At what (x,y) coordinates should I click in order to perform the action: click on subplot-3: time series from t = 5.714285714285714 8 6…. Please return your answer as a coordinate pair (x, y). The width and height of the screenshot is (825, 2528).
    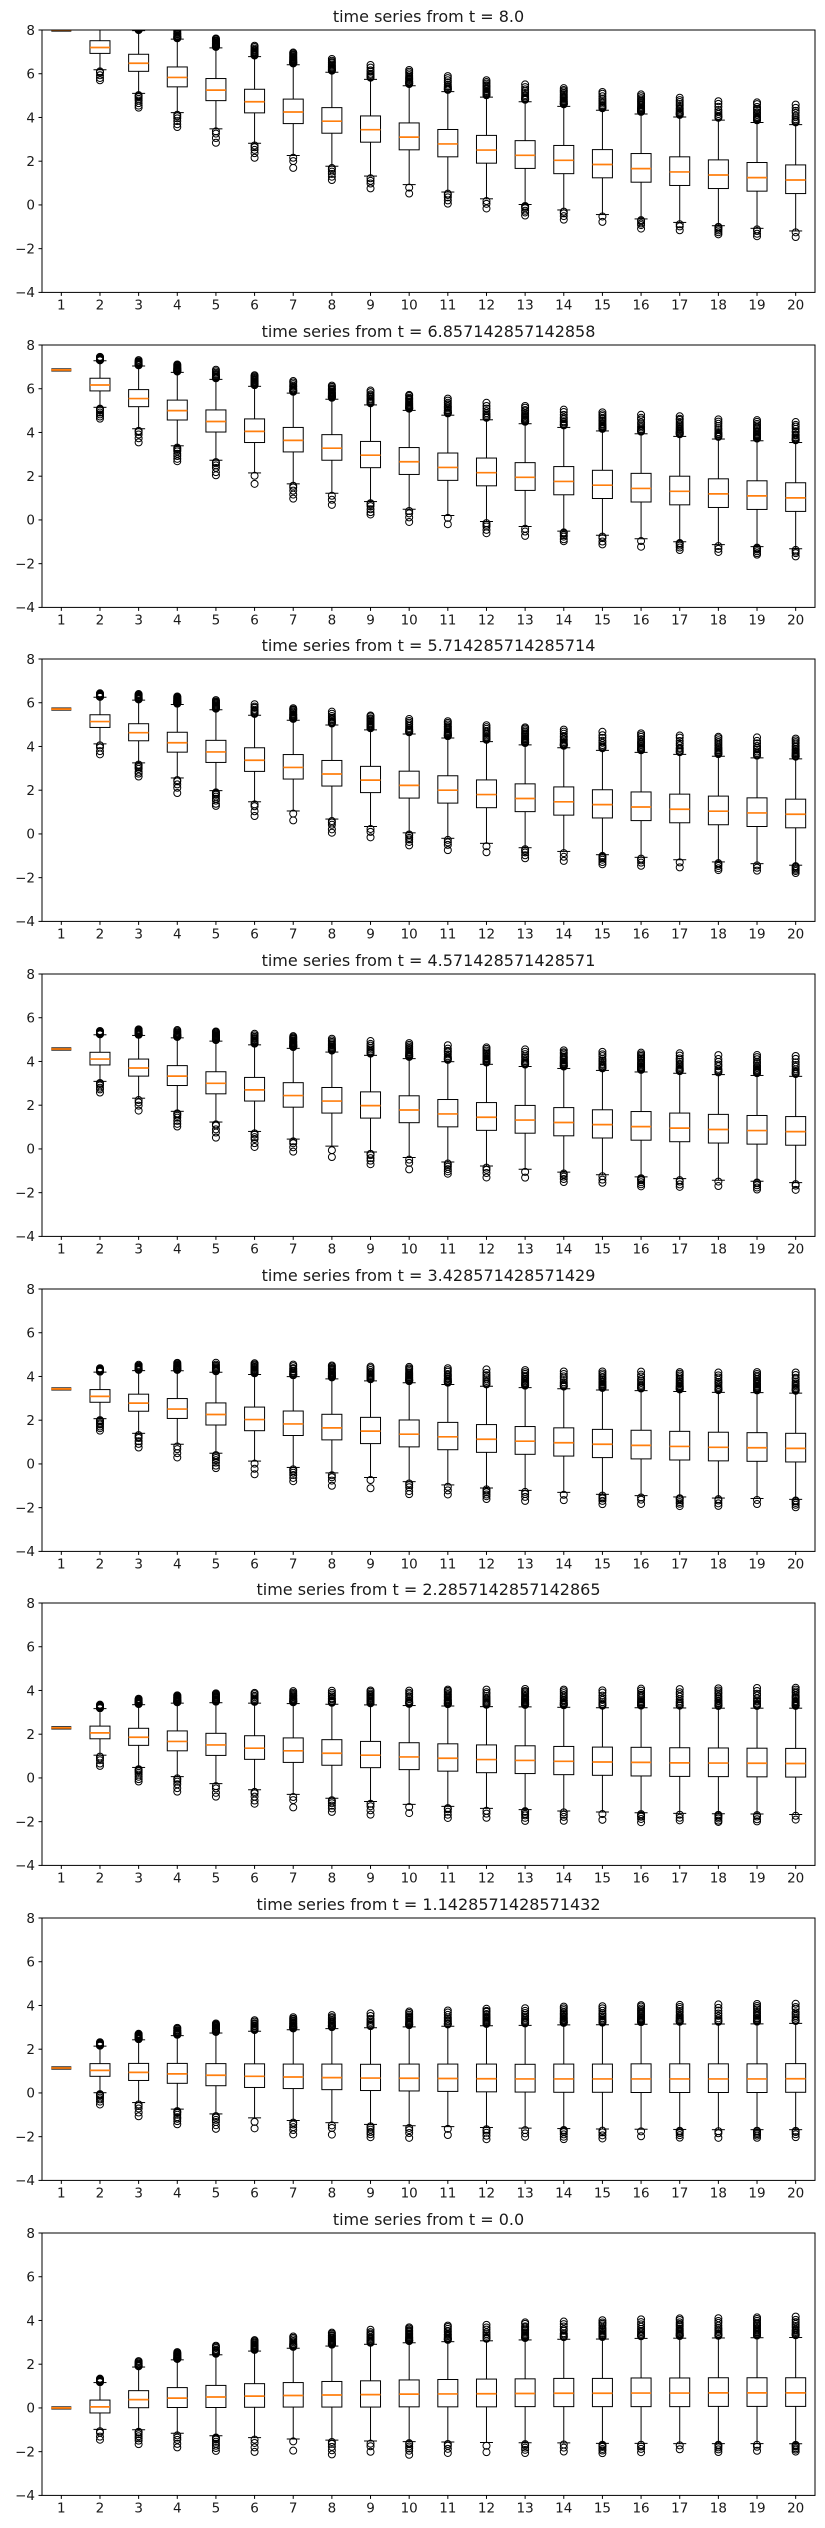
    Looking at the image, I should click on (415, 789).